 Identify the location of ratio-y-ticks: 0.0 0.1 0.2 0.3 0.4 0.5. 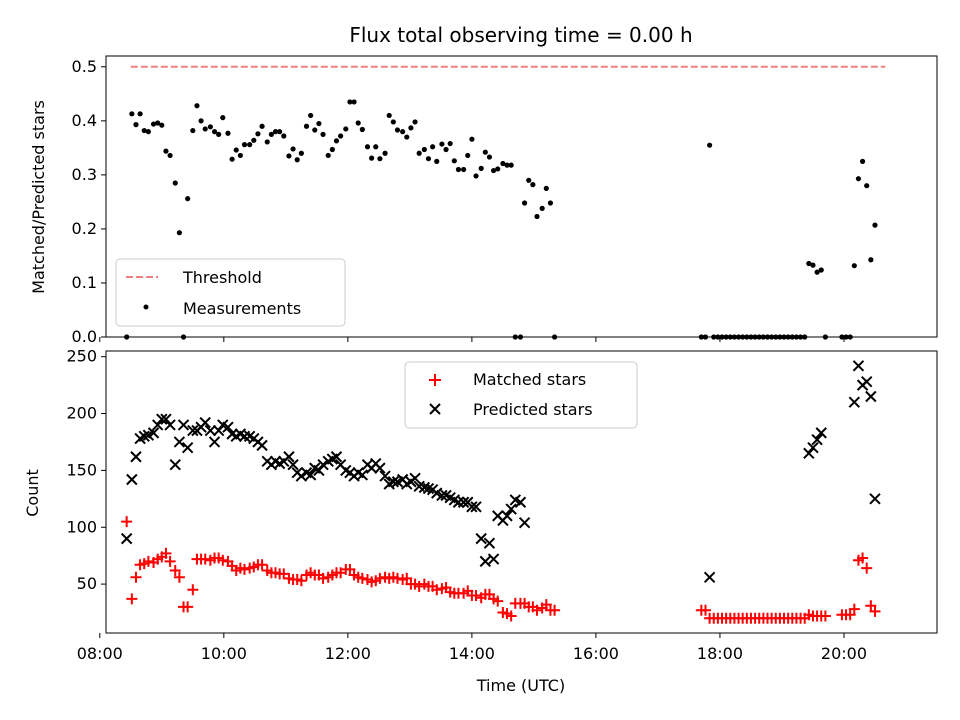
(89, 201).